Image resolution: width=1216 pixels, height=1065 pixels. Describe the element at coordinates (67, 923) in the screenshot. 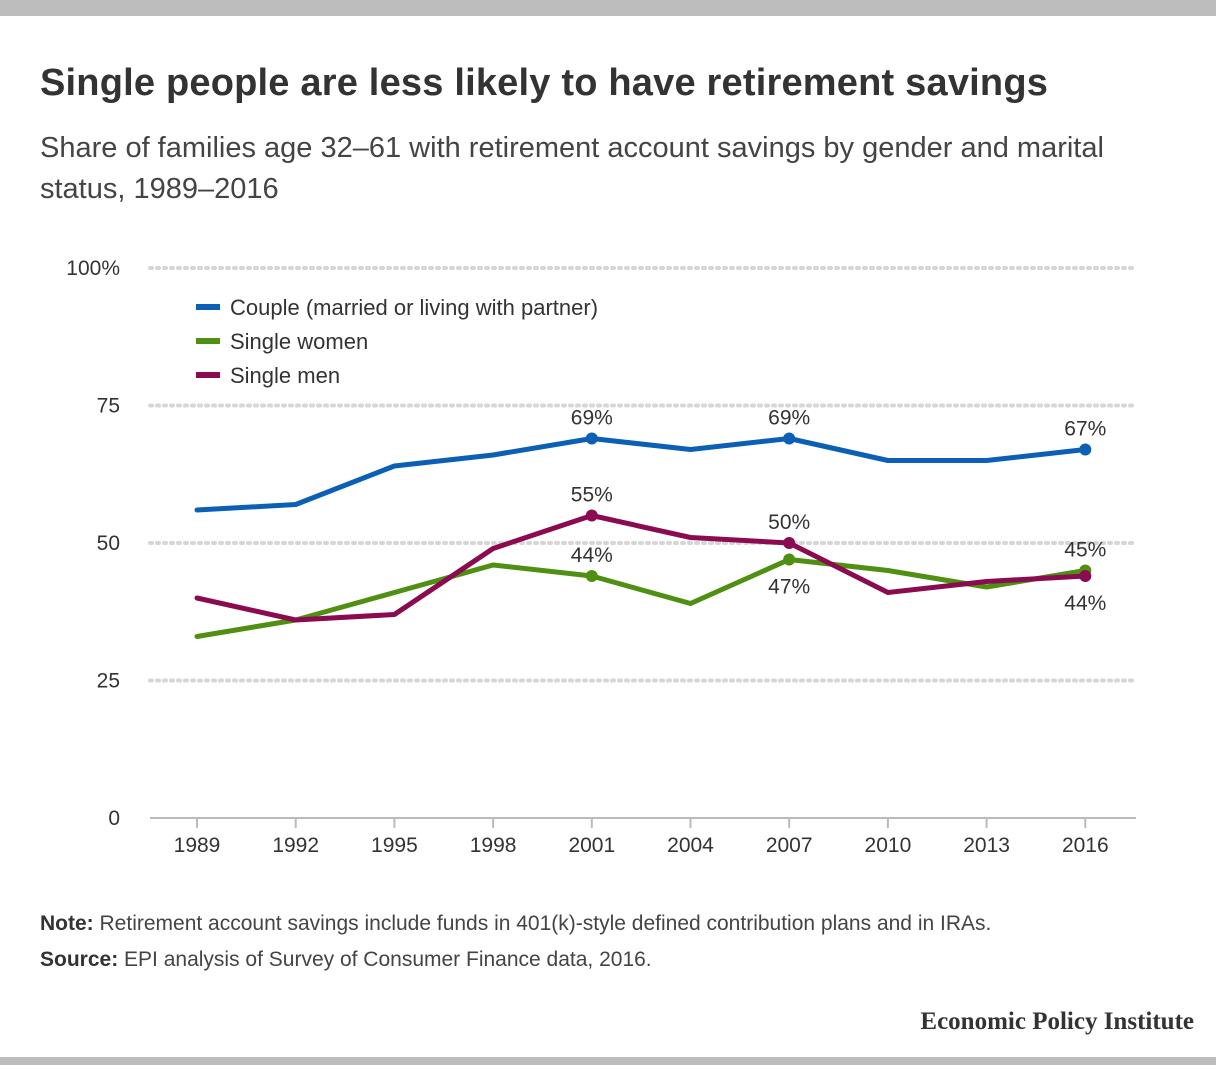

I see `note-label: Note:` at that location.